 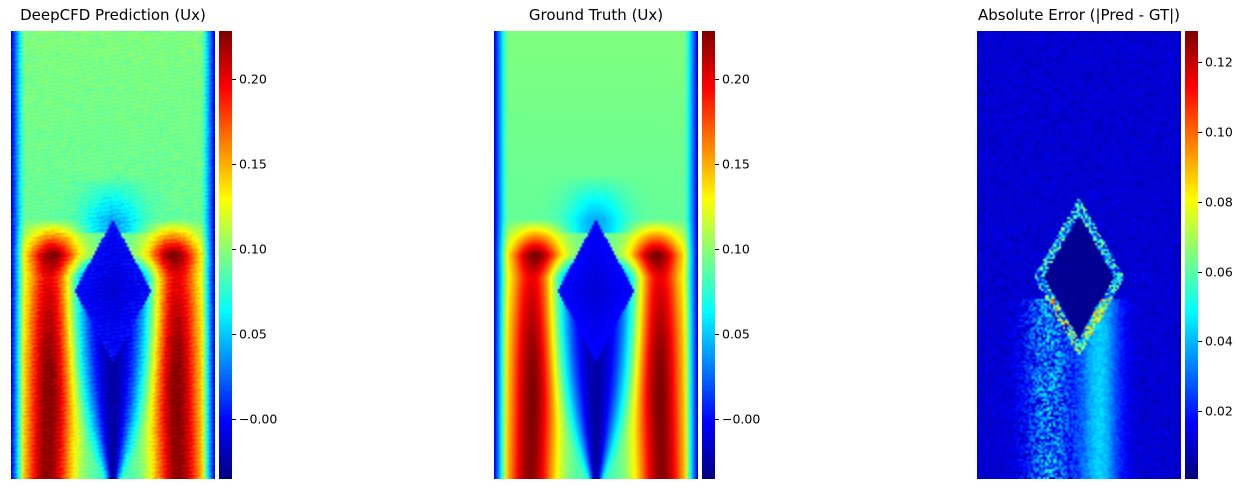 What do you see at coordinates (1191, 255) in the screenshot?
I see `error-colorbar` at bounding box center [1191, 255].